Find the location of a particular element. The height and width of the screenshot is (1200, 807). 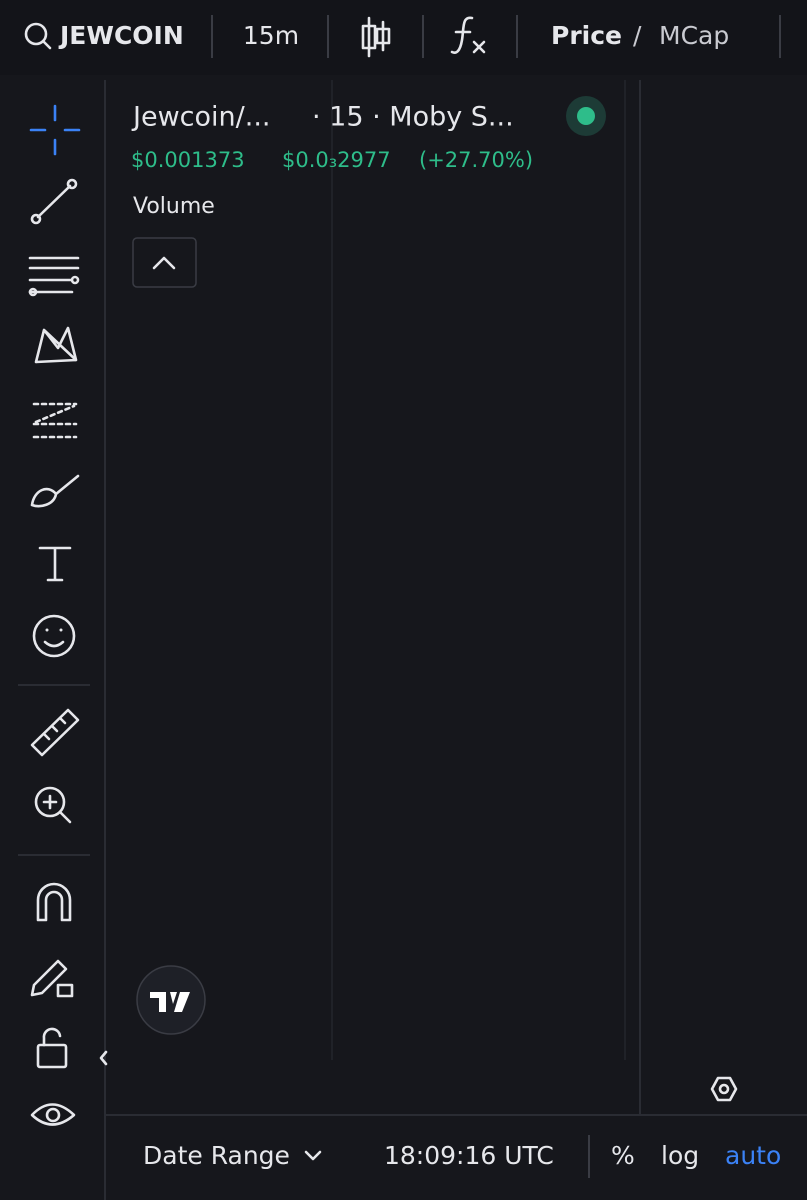

prediction-tool is located at coordinates (55, 420).